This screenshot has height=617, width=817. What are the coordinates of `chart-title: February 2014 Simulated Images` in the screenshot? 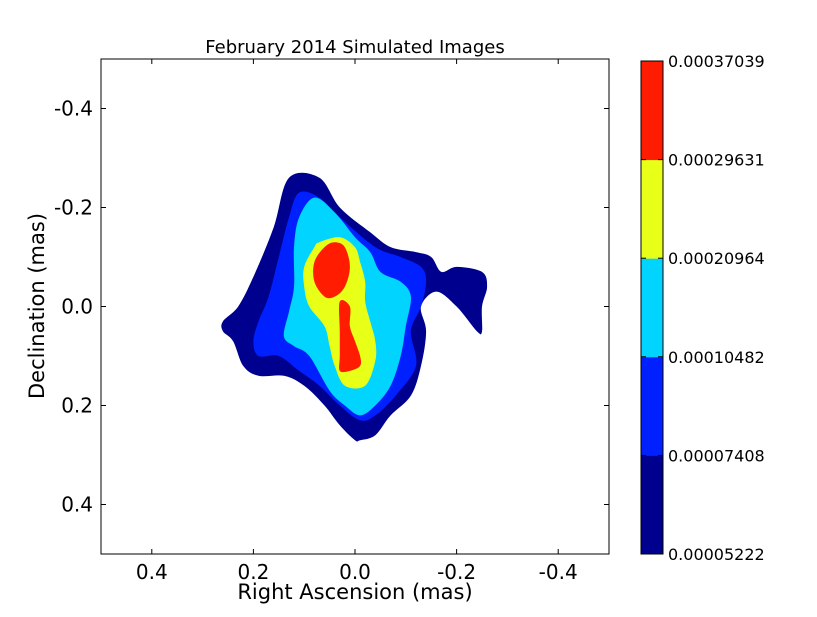 It's located at (354, 47).